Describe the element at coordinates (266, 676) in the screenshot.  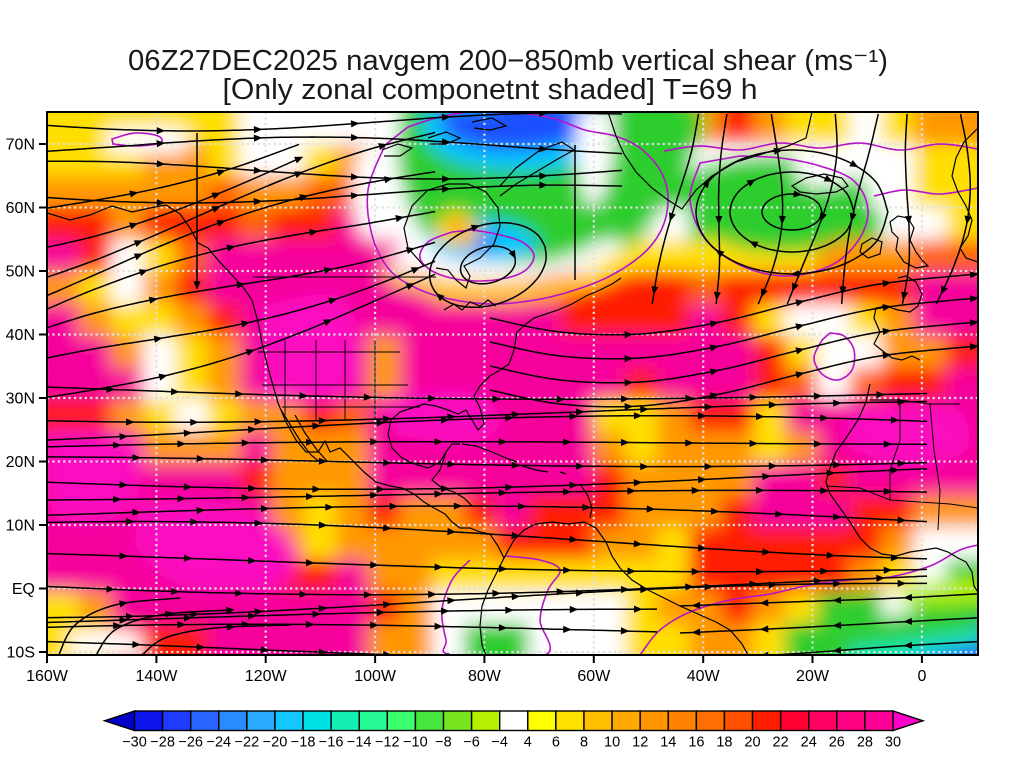
I see `svg-text: 120W` at that location.